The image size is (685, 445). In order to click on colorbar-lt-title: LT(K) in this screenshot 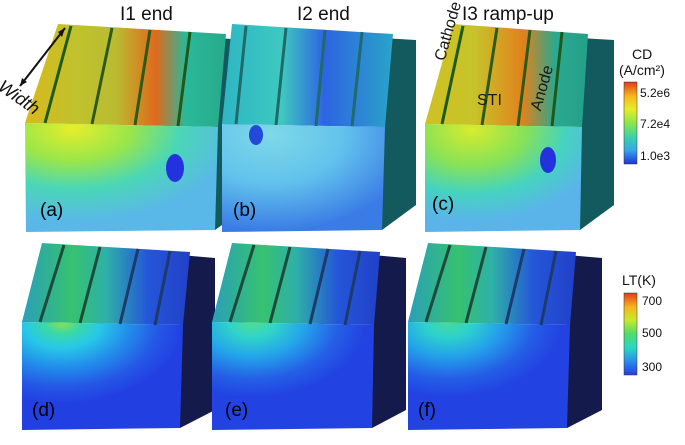, I will do `click(639, 280)`.